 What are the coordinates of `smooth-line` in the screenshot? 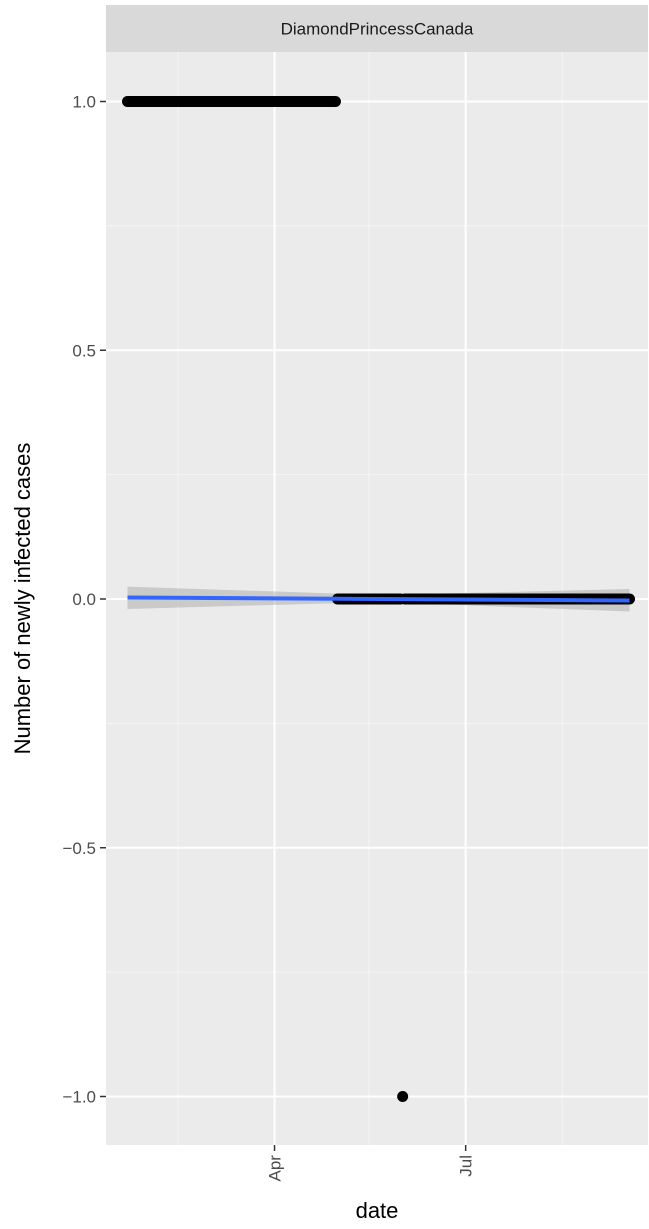 It's located at (378, 599).